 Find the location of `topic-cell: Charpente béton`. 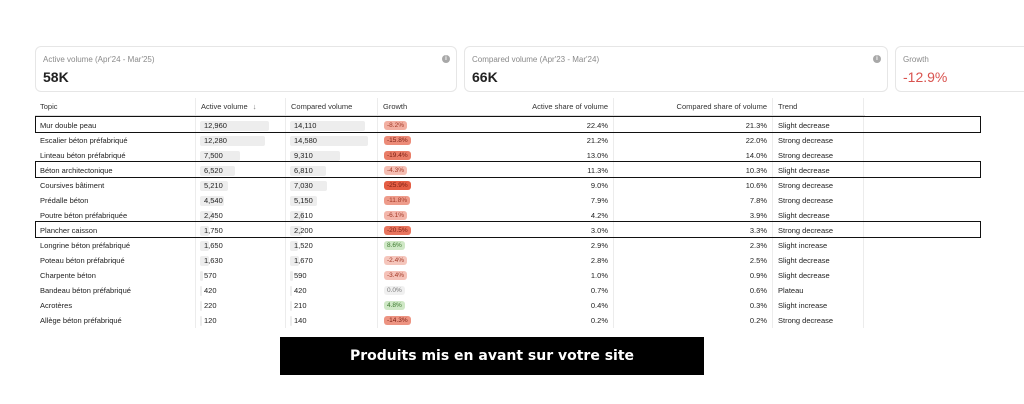

topic-cell: Charpente béton is located at coordinates (68, 275).